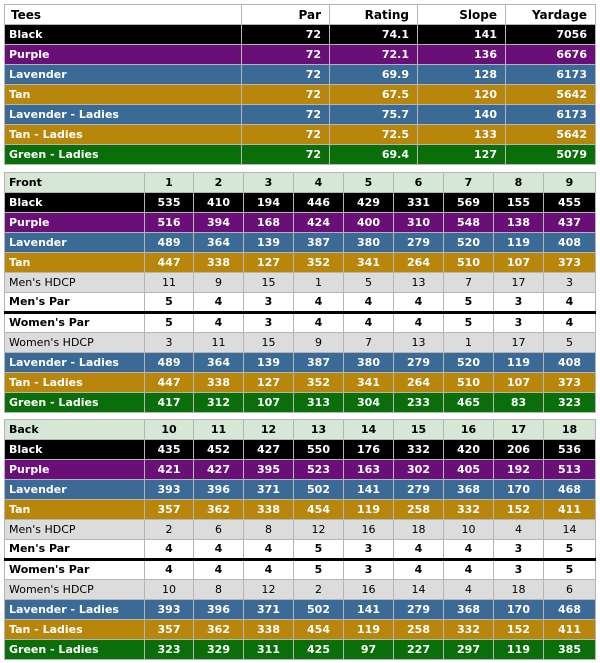 The width and height of the screenshot is (600, 663). What do you see at coordinates (461, 114) in the screenshot?
I see `tee-slope: 140` at bounding box center [461, 114].